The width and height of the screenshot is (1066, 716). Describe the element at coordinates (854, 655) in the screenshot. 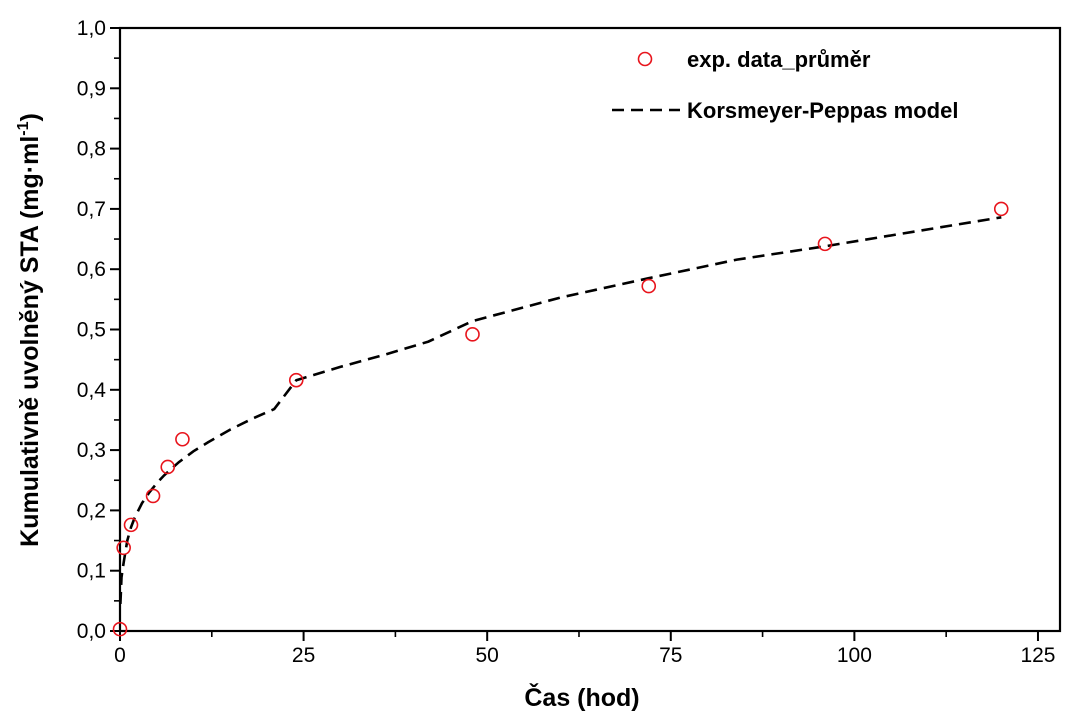

I see `x-tick-label: 100` at that location.